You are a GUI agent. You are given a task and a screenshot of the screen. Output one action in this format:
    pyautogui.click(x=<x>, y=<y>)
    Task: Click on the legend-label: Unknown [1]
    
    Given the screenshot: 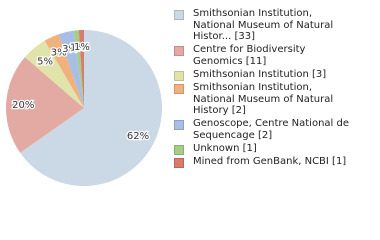 What is the action you would take?
    pyautogui.click(x=225, y=148)
    